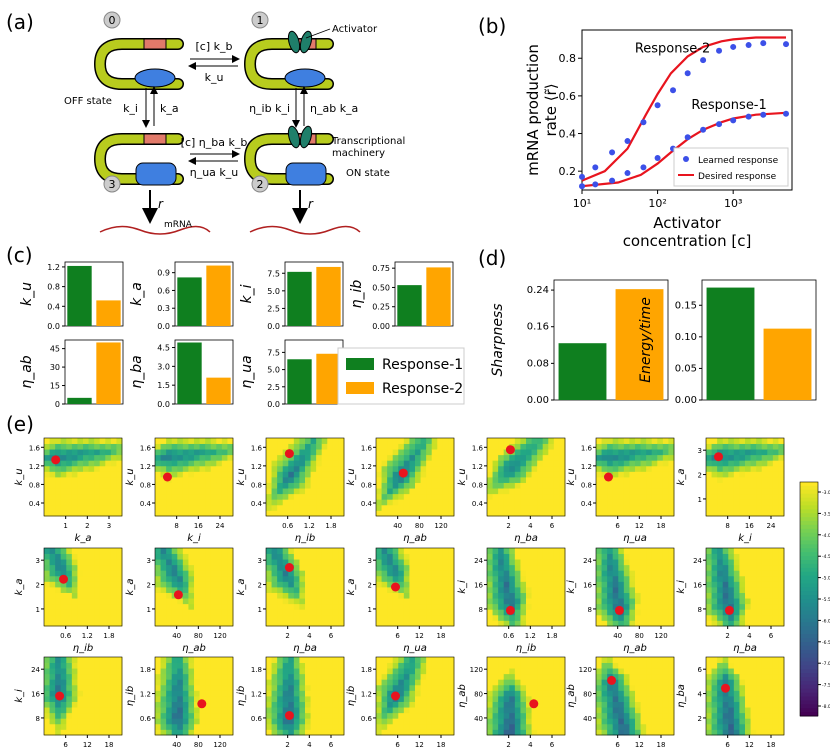 This screenshot has height=749, width=830. What do you see at coordinates (381, 268) in the screenshot?
I see `y-tick-label: 0.75` at bounding box center [381, 268].